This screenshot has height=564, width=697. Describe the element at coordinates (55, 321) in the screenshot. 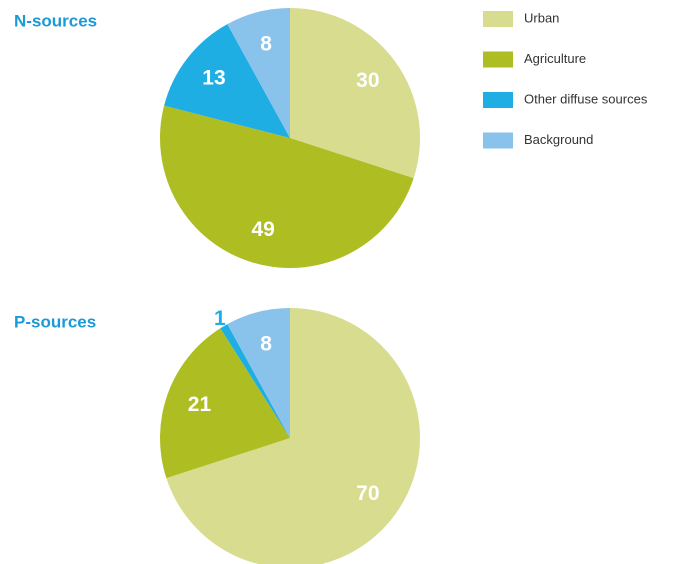

I see `chart-title: P-sources` at that location.